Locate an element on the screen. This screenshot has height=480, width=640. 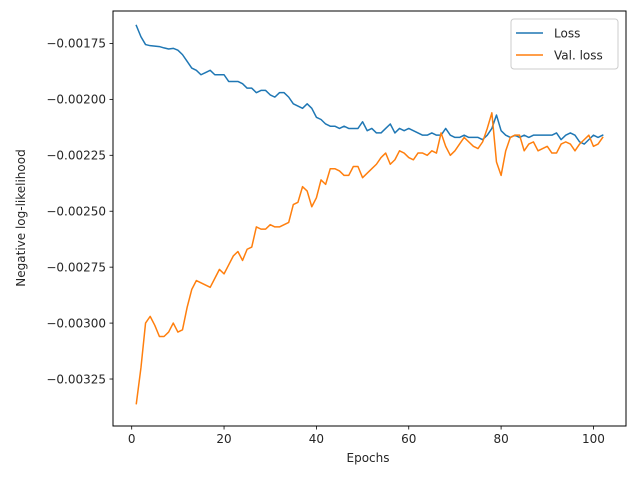
x-tick-label: 80 is located at coordinates (500, 439).